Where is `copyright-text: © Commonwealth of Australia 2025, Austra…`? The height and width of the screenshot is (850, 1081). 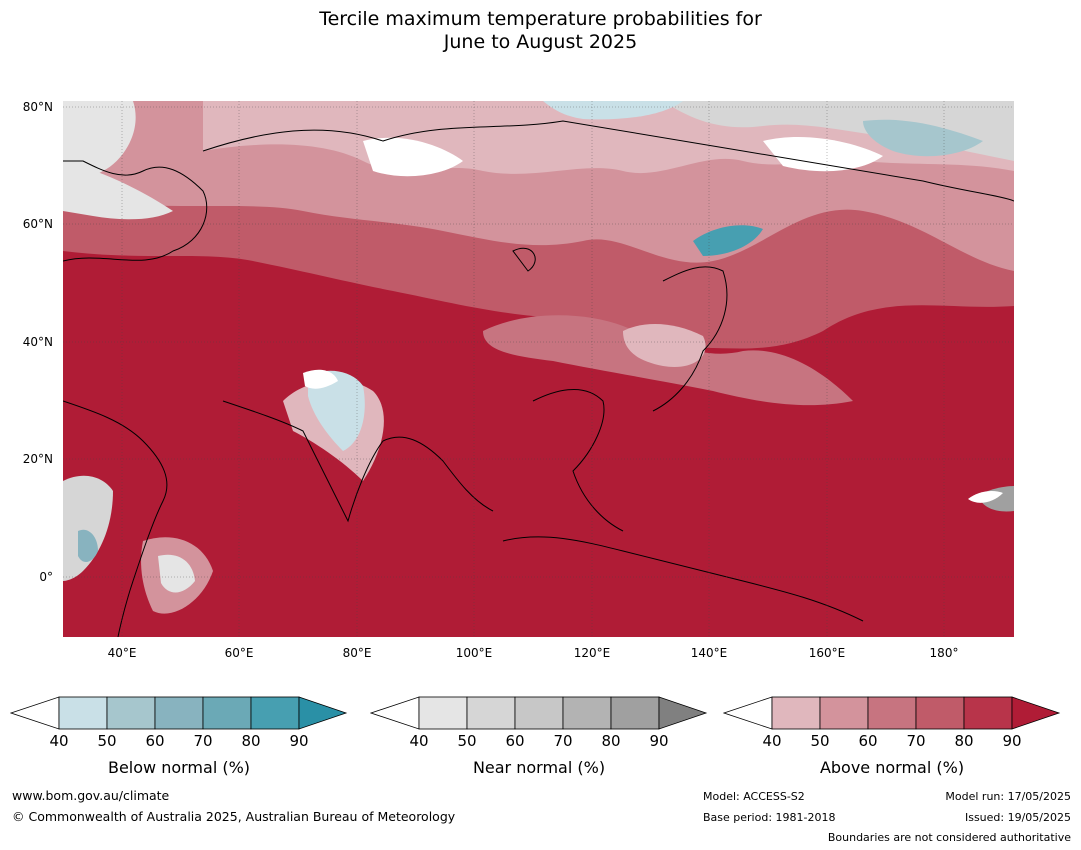 copyright-text: © Commonwealth of Australia 2025, Austra… is located at coordinates (234, 816).